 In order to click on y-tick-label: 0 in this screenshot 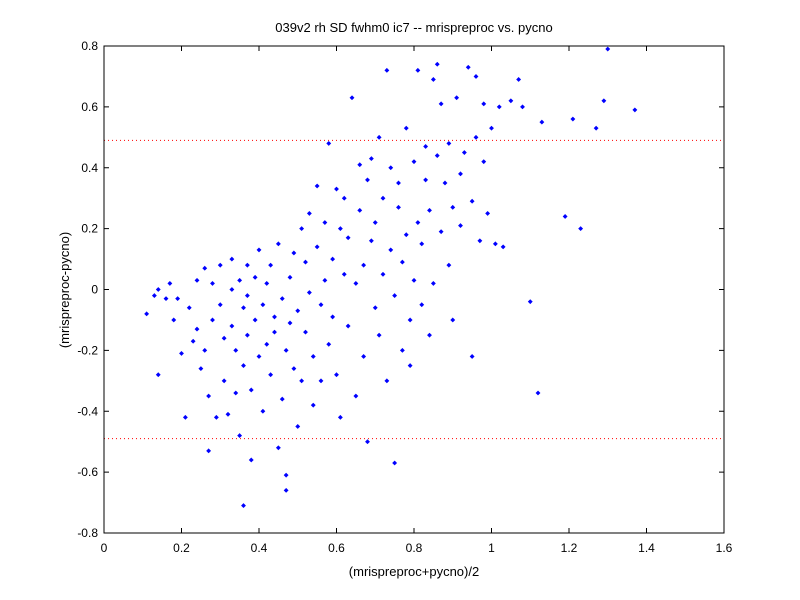, I will do `click(94, 290)`.